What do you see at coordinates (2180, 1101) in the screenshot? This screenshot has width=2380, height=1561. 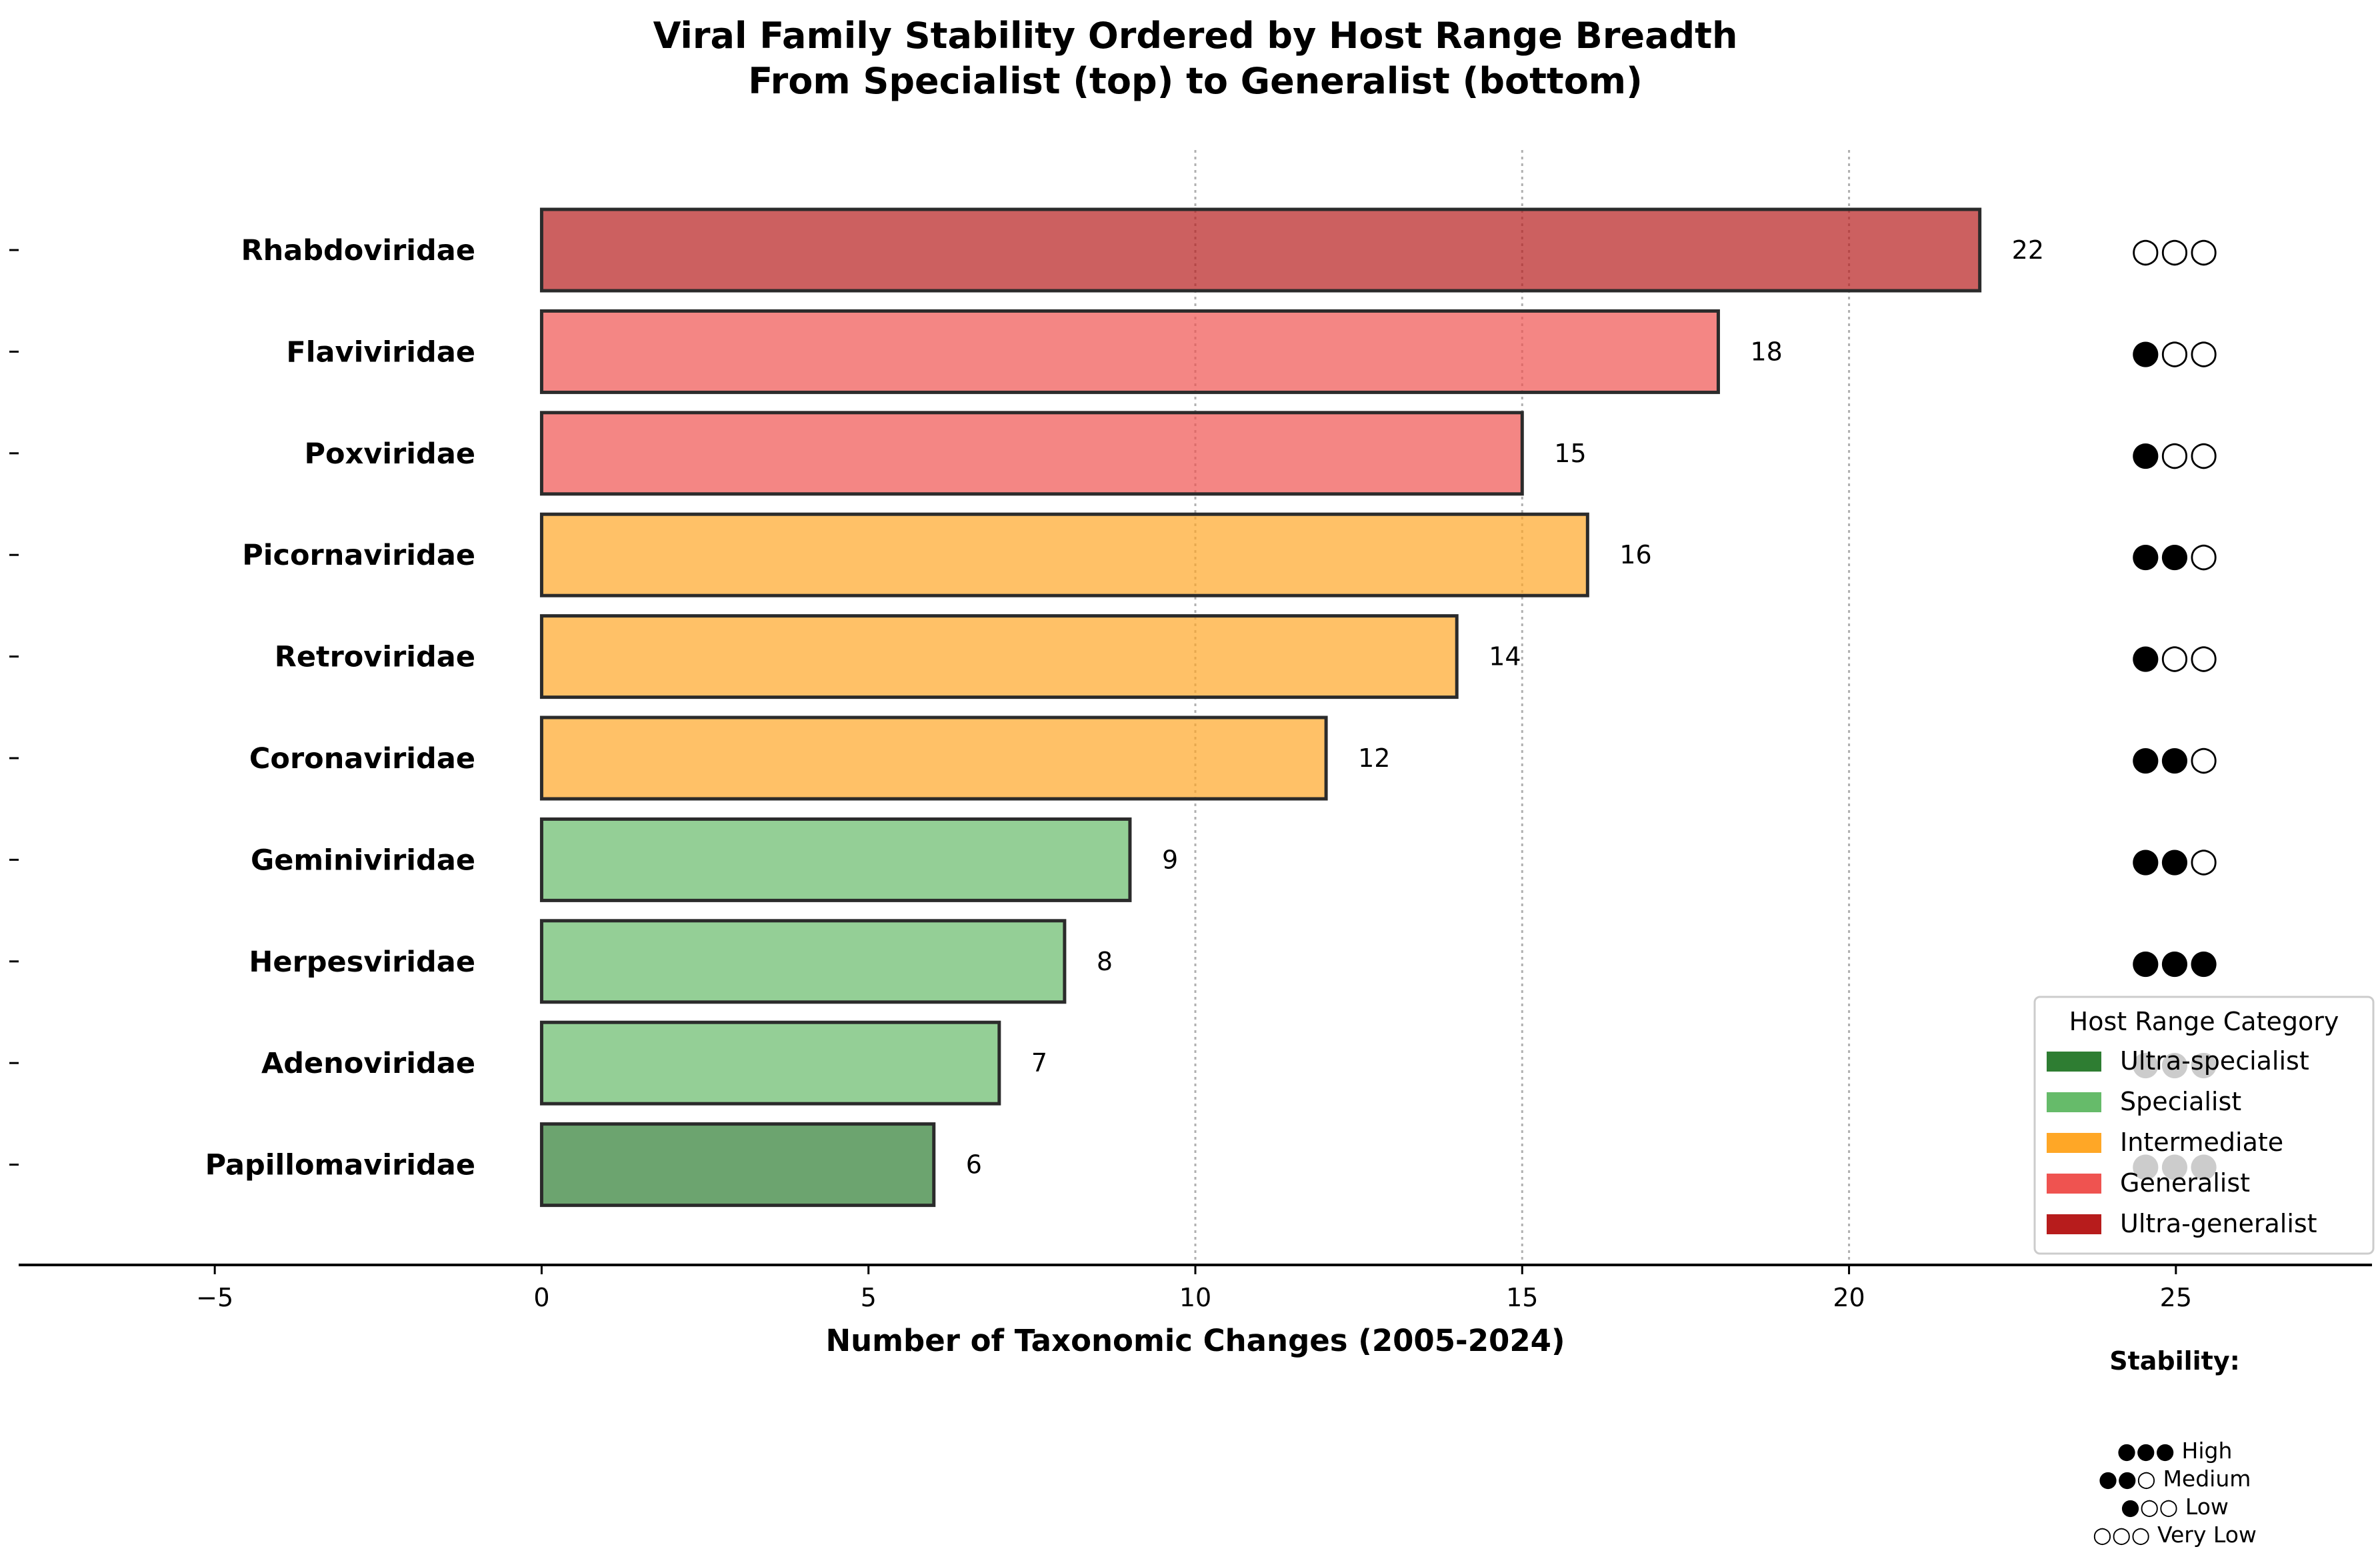 I see `legend-label-specialist: Specialist` at bounding box center [2180, 1101].